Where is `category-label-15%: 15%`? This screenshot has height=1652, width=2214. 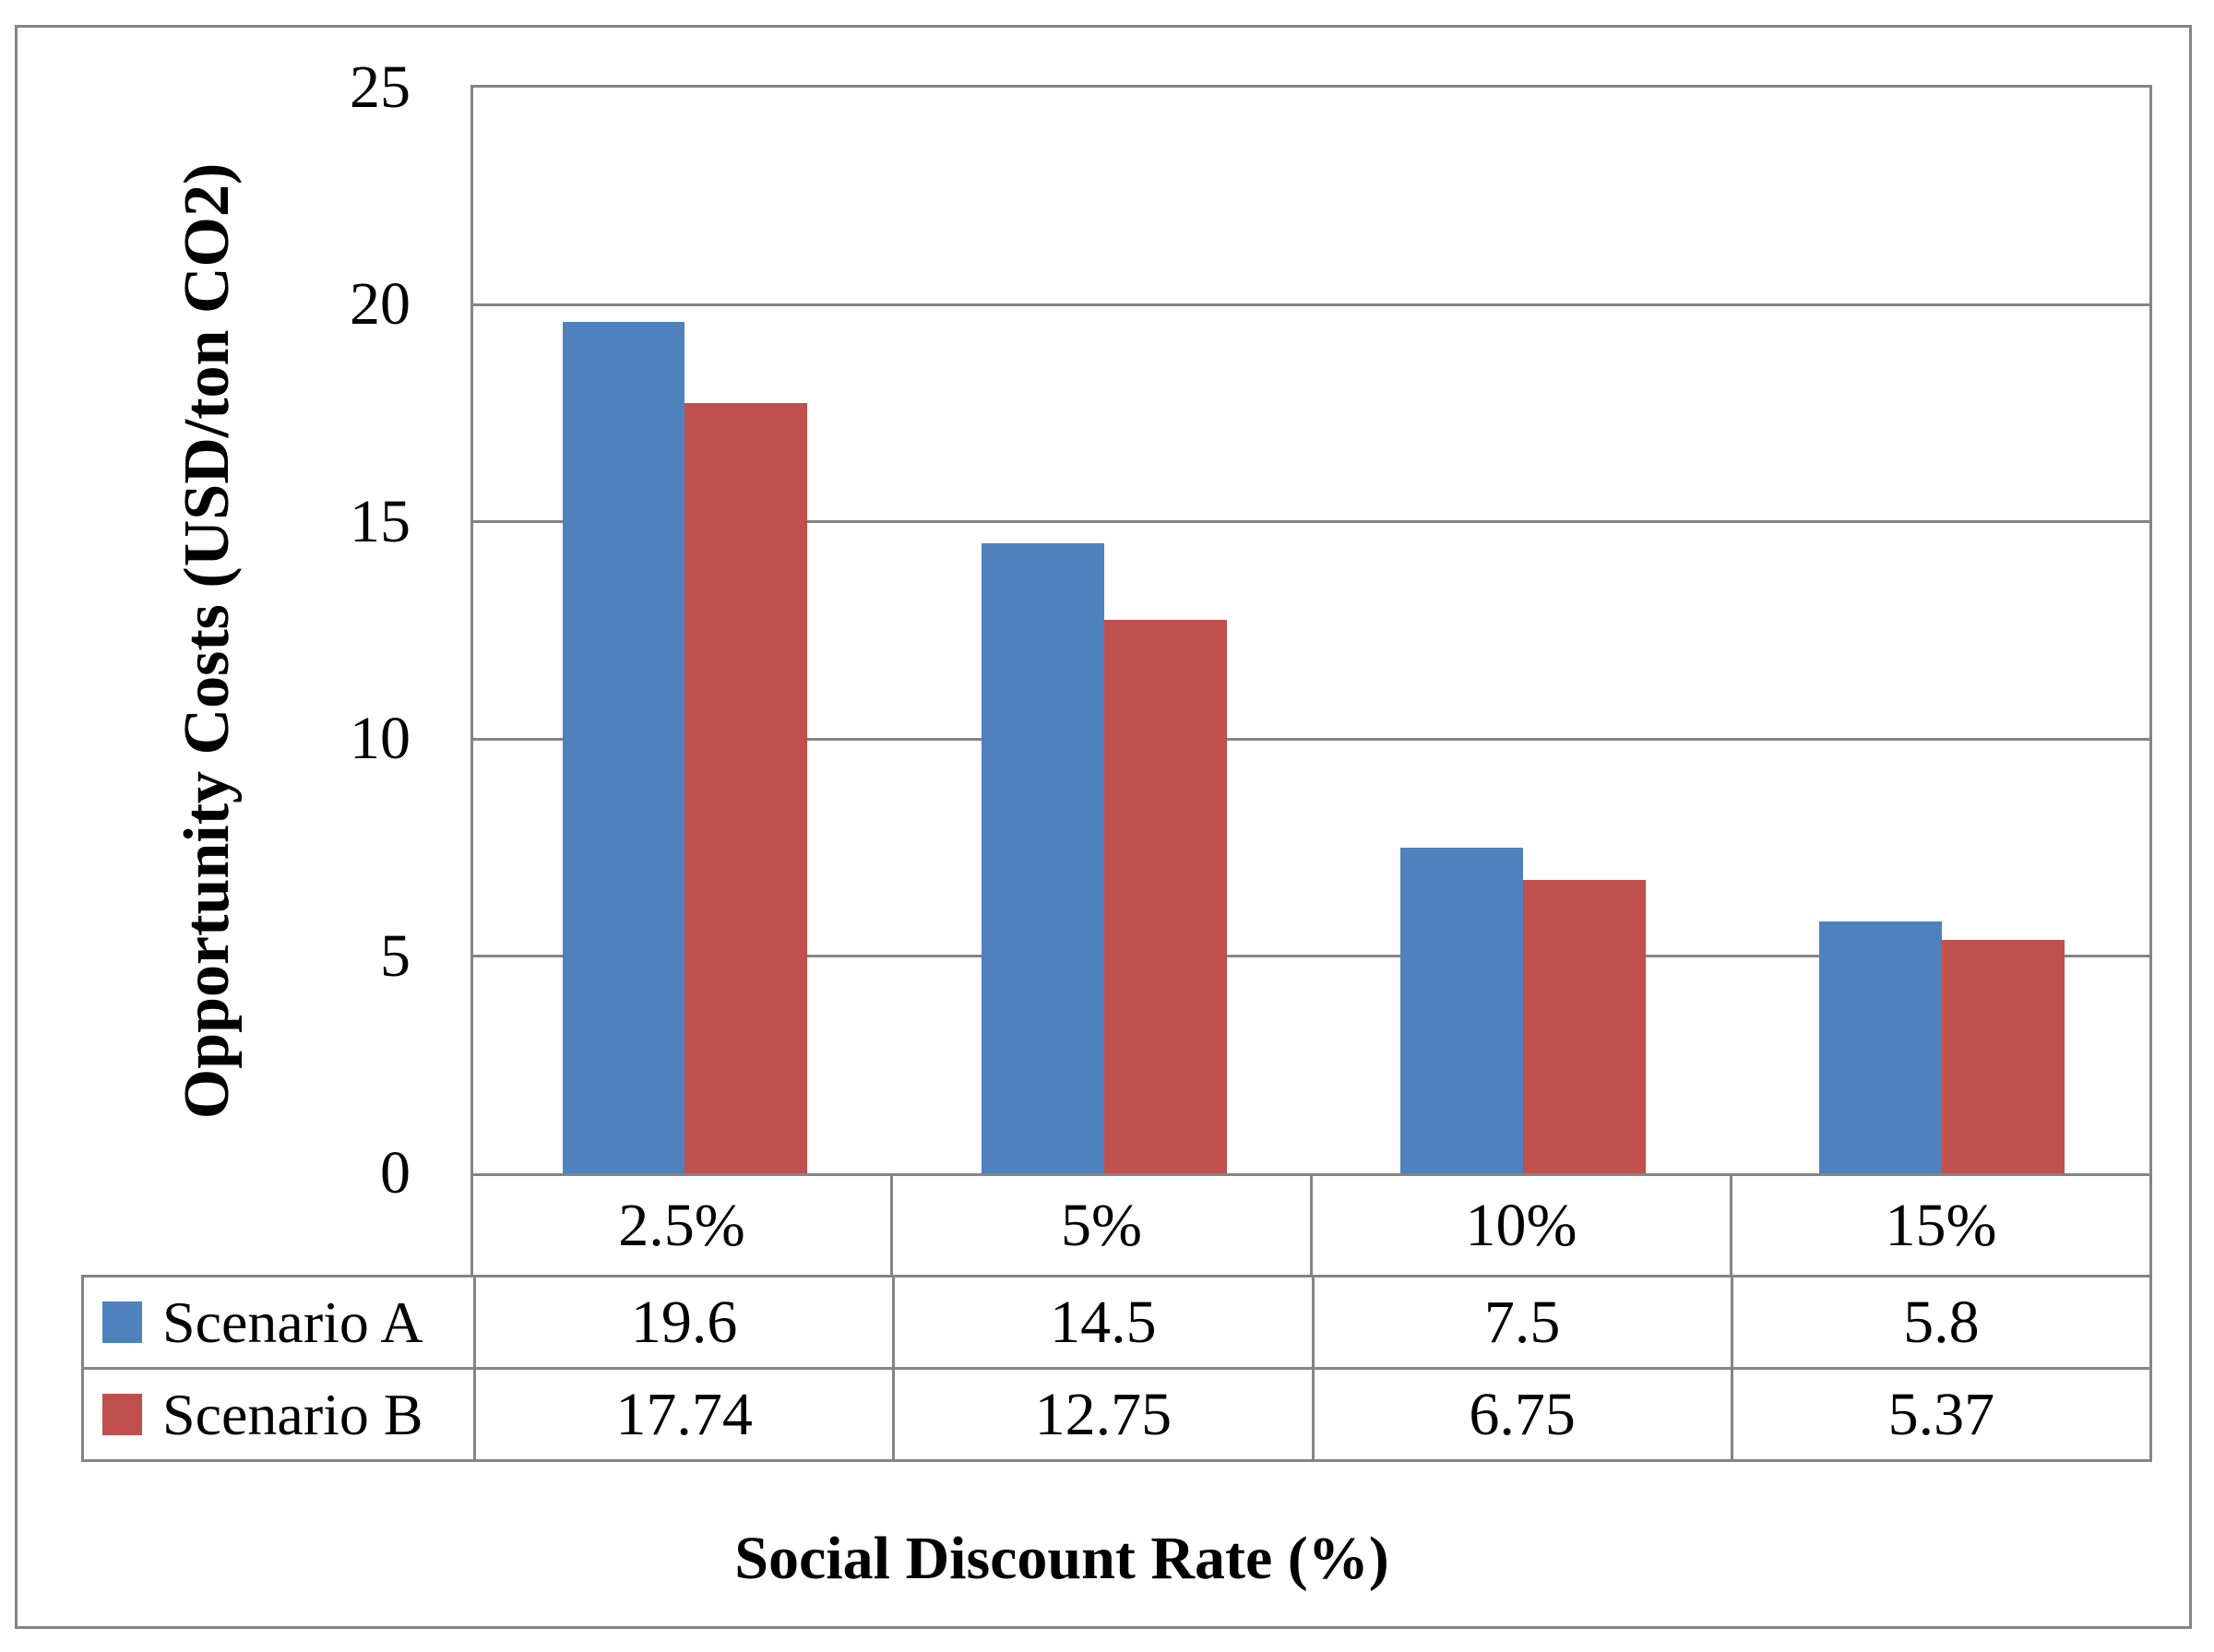 category-label-15%: 15% is located at coordinates (1939, 1225).